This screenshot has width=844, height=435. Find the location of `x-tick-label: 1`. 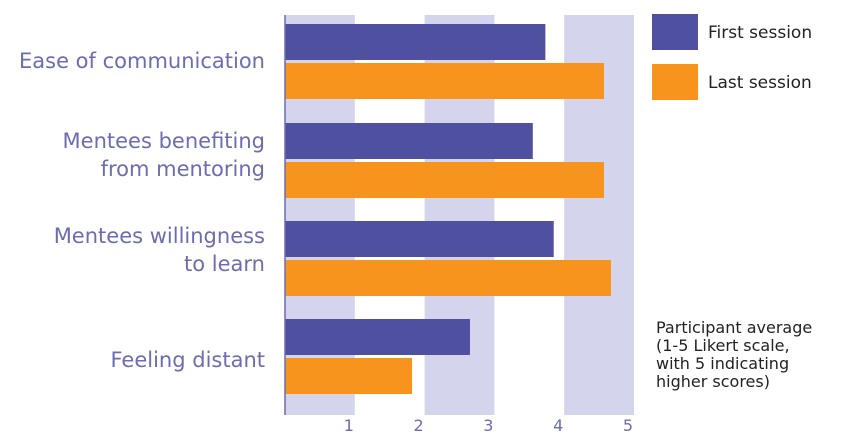

x-tick-label: 1 is located at coordinates (349, 425).